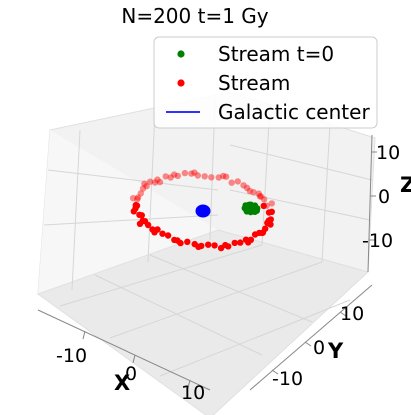  Describe the element at coordinates (370, 203) in the screenshot. I see `z-axis-line` at that location.